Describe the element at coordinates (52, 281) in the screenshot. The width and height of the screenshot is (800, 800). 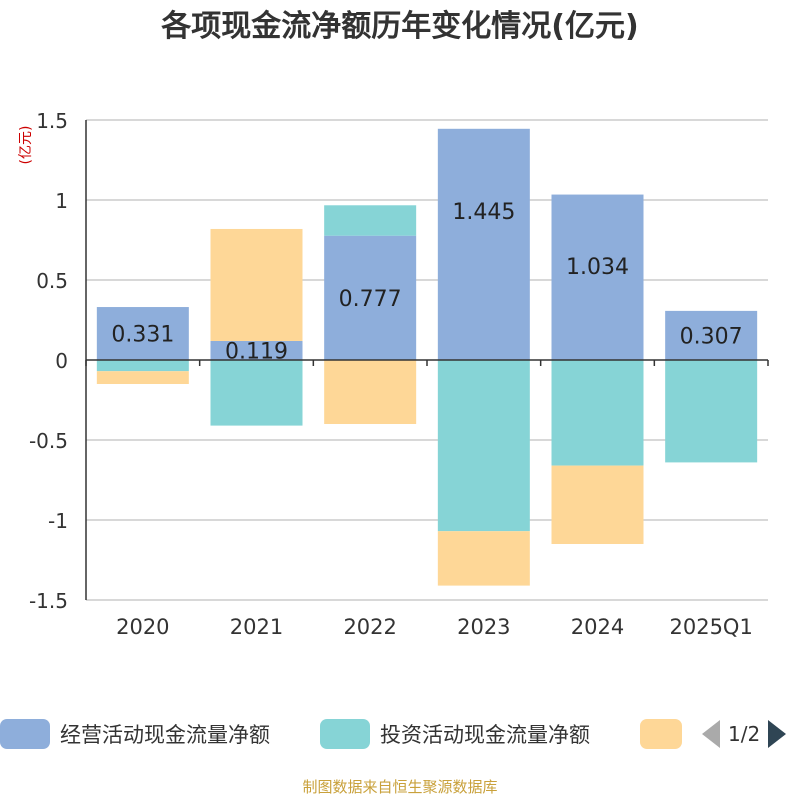
I see `y-tick-label: 0.5` at that location.